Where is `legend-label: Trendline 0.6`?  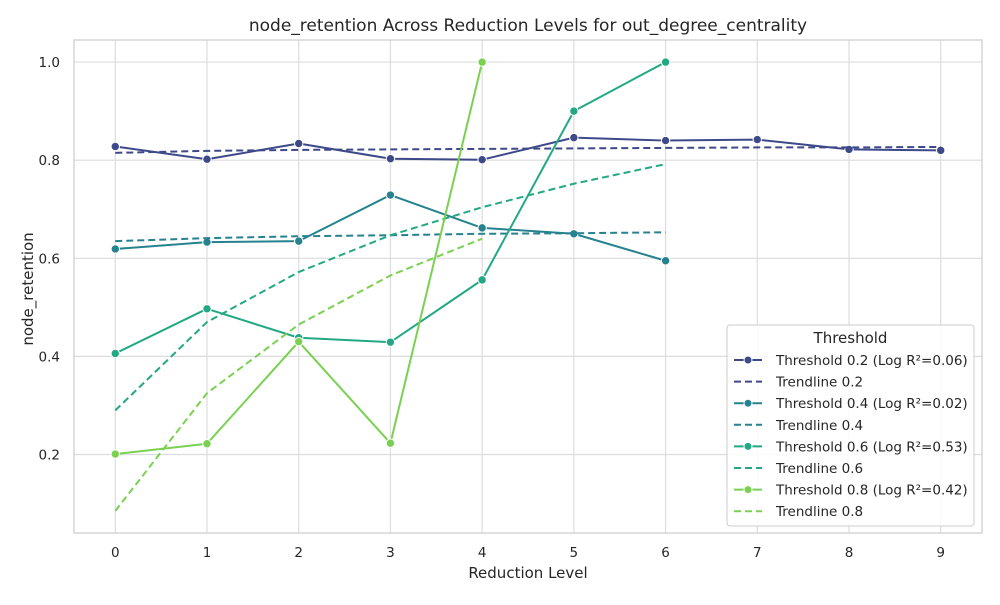 legend-label: Trendline 0.6 is located at coordinates (819, 469).